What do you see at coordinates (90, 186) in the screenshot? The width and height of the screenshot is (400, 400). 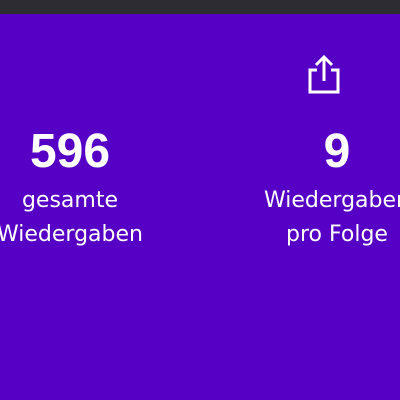 I see `stat-total: 596 gesamte Wiedergaben` at bounding box center [90, 186].